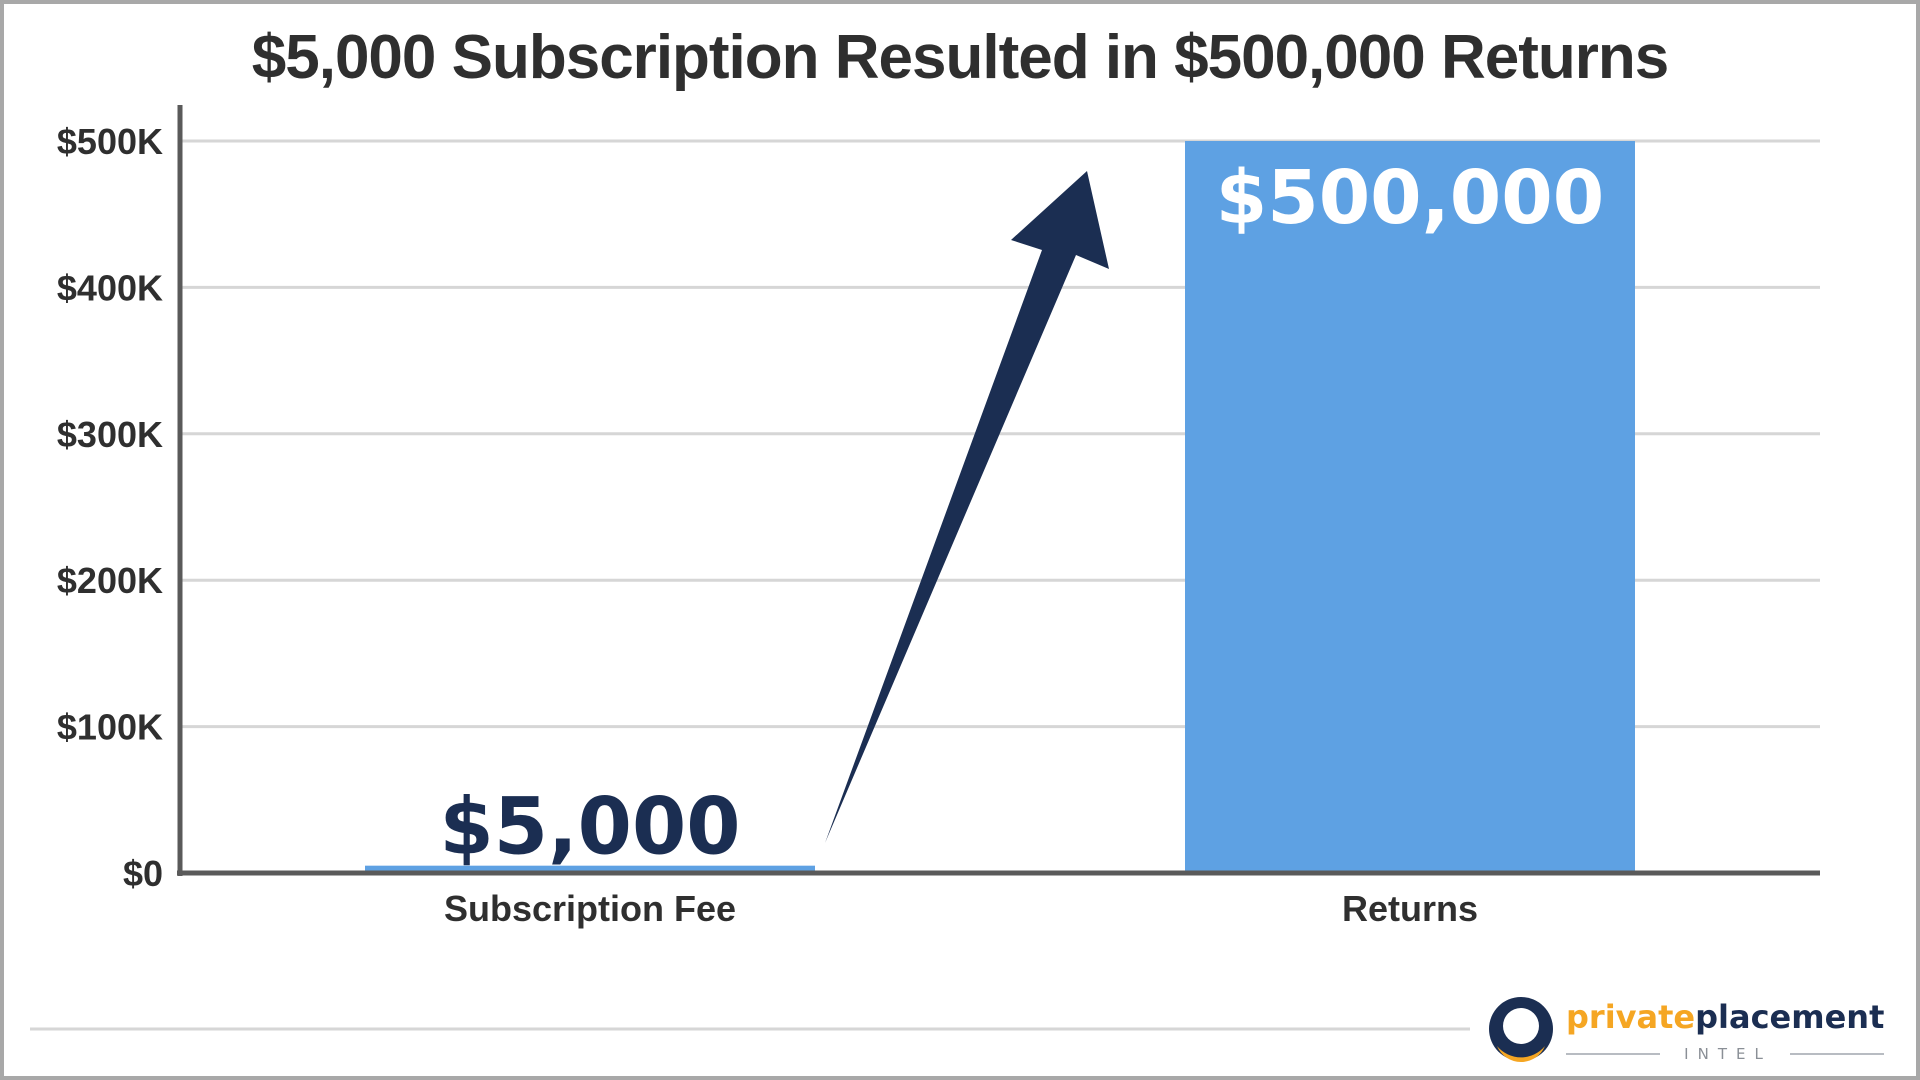 The width and height of the screenshot is (1920, 1080). What do you see at coordinates (143, 873) in the screenshot?
I see `y-tick-label: $0` at bounding box center [143, 873].